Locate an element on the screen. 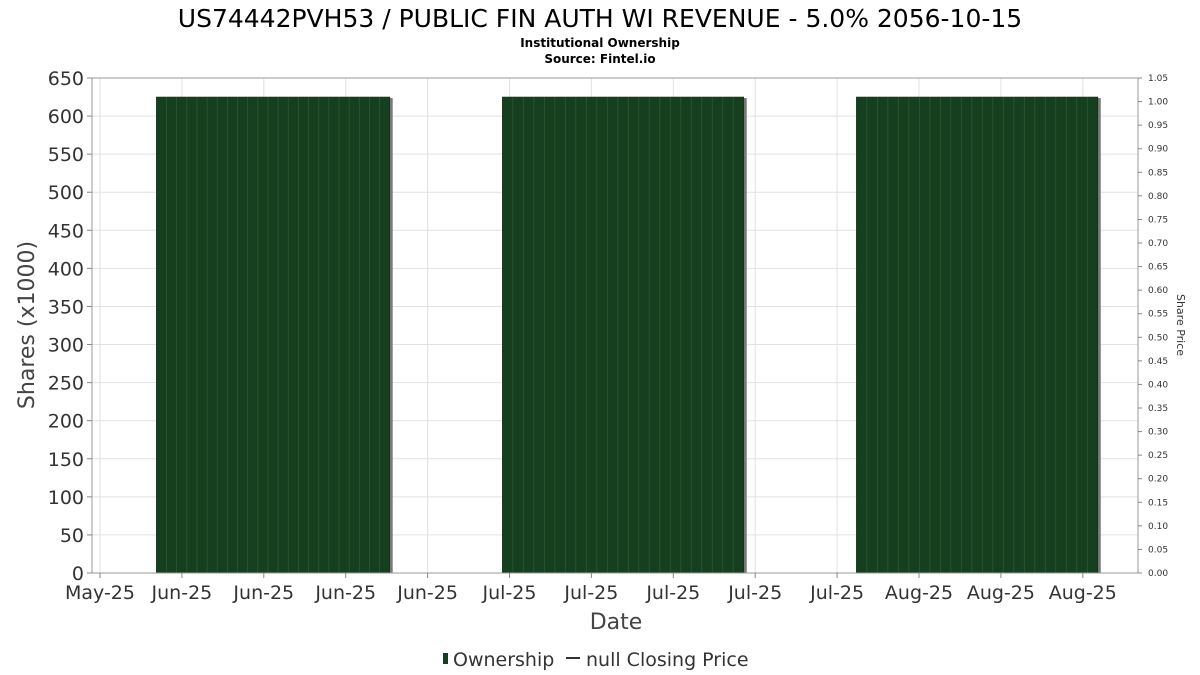 Image resolution: width=1200 pixels, height=675 pixels. y2-tick-label: 0.20 is located at coordinates (1158, 480).